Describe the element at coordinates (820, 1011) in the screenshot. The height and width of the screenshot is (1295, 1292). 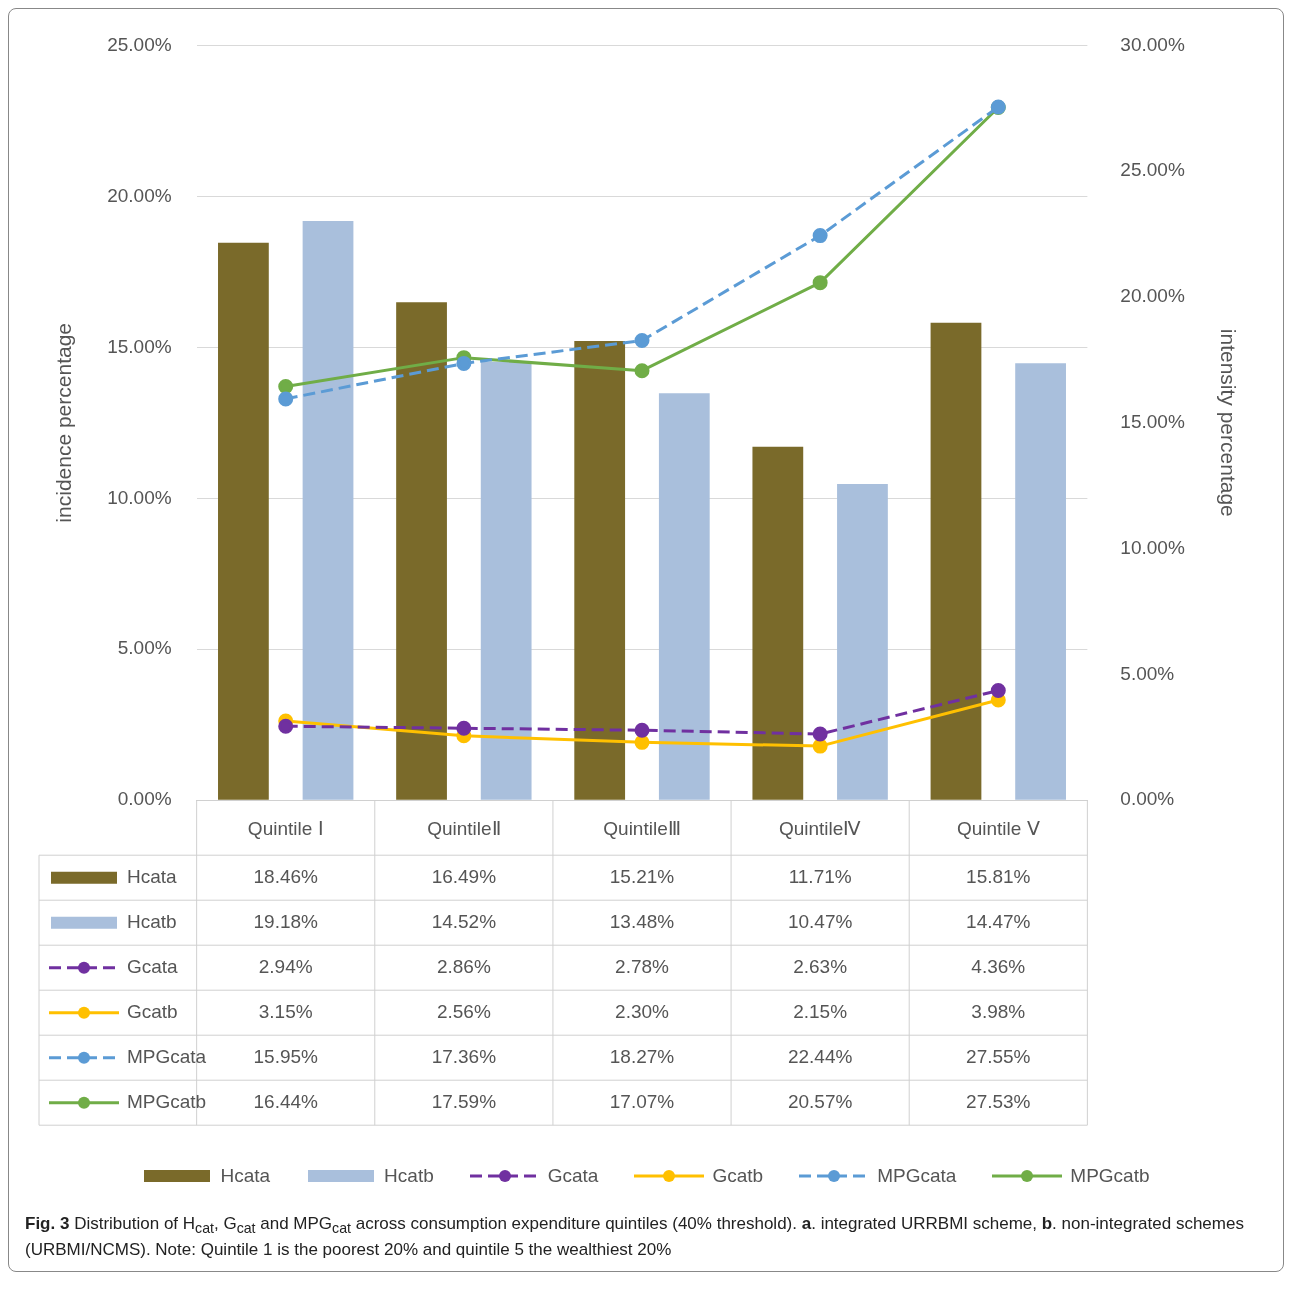
I see `data-label: 2.15%` at that location.